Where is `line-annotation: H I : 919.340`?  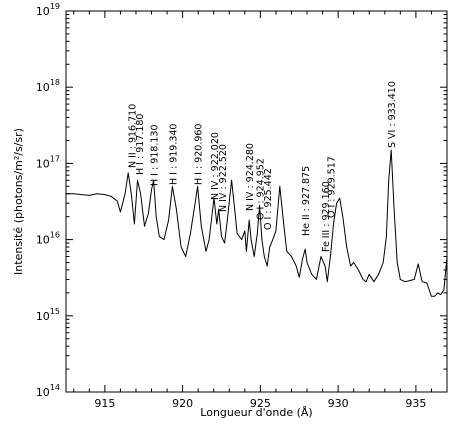 line-annotation: H I : 919.340 is located at coordinates (173, 155).